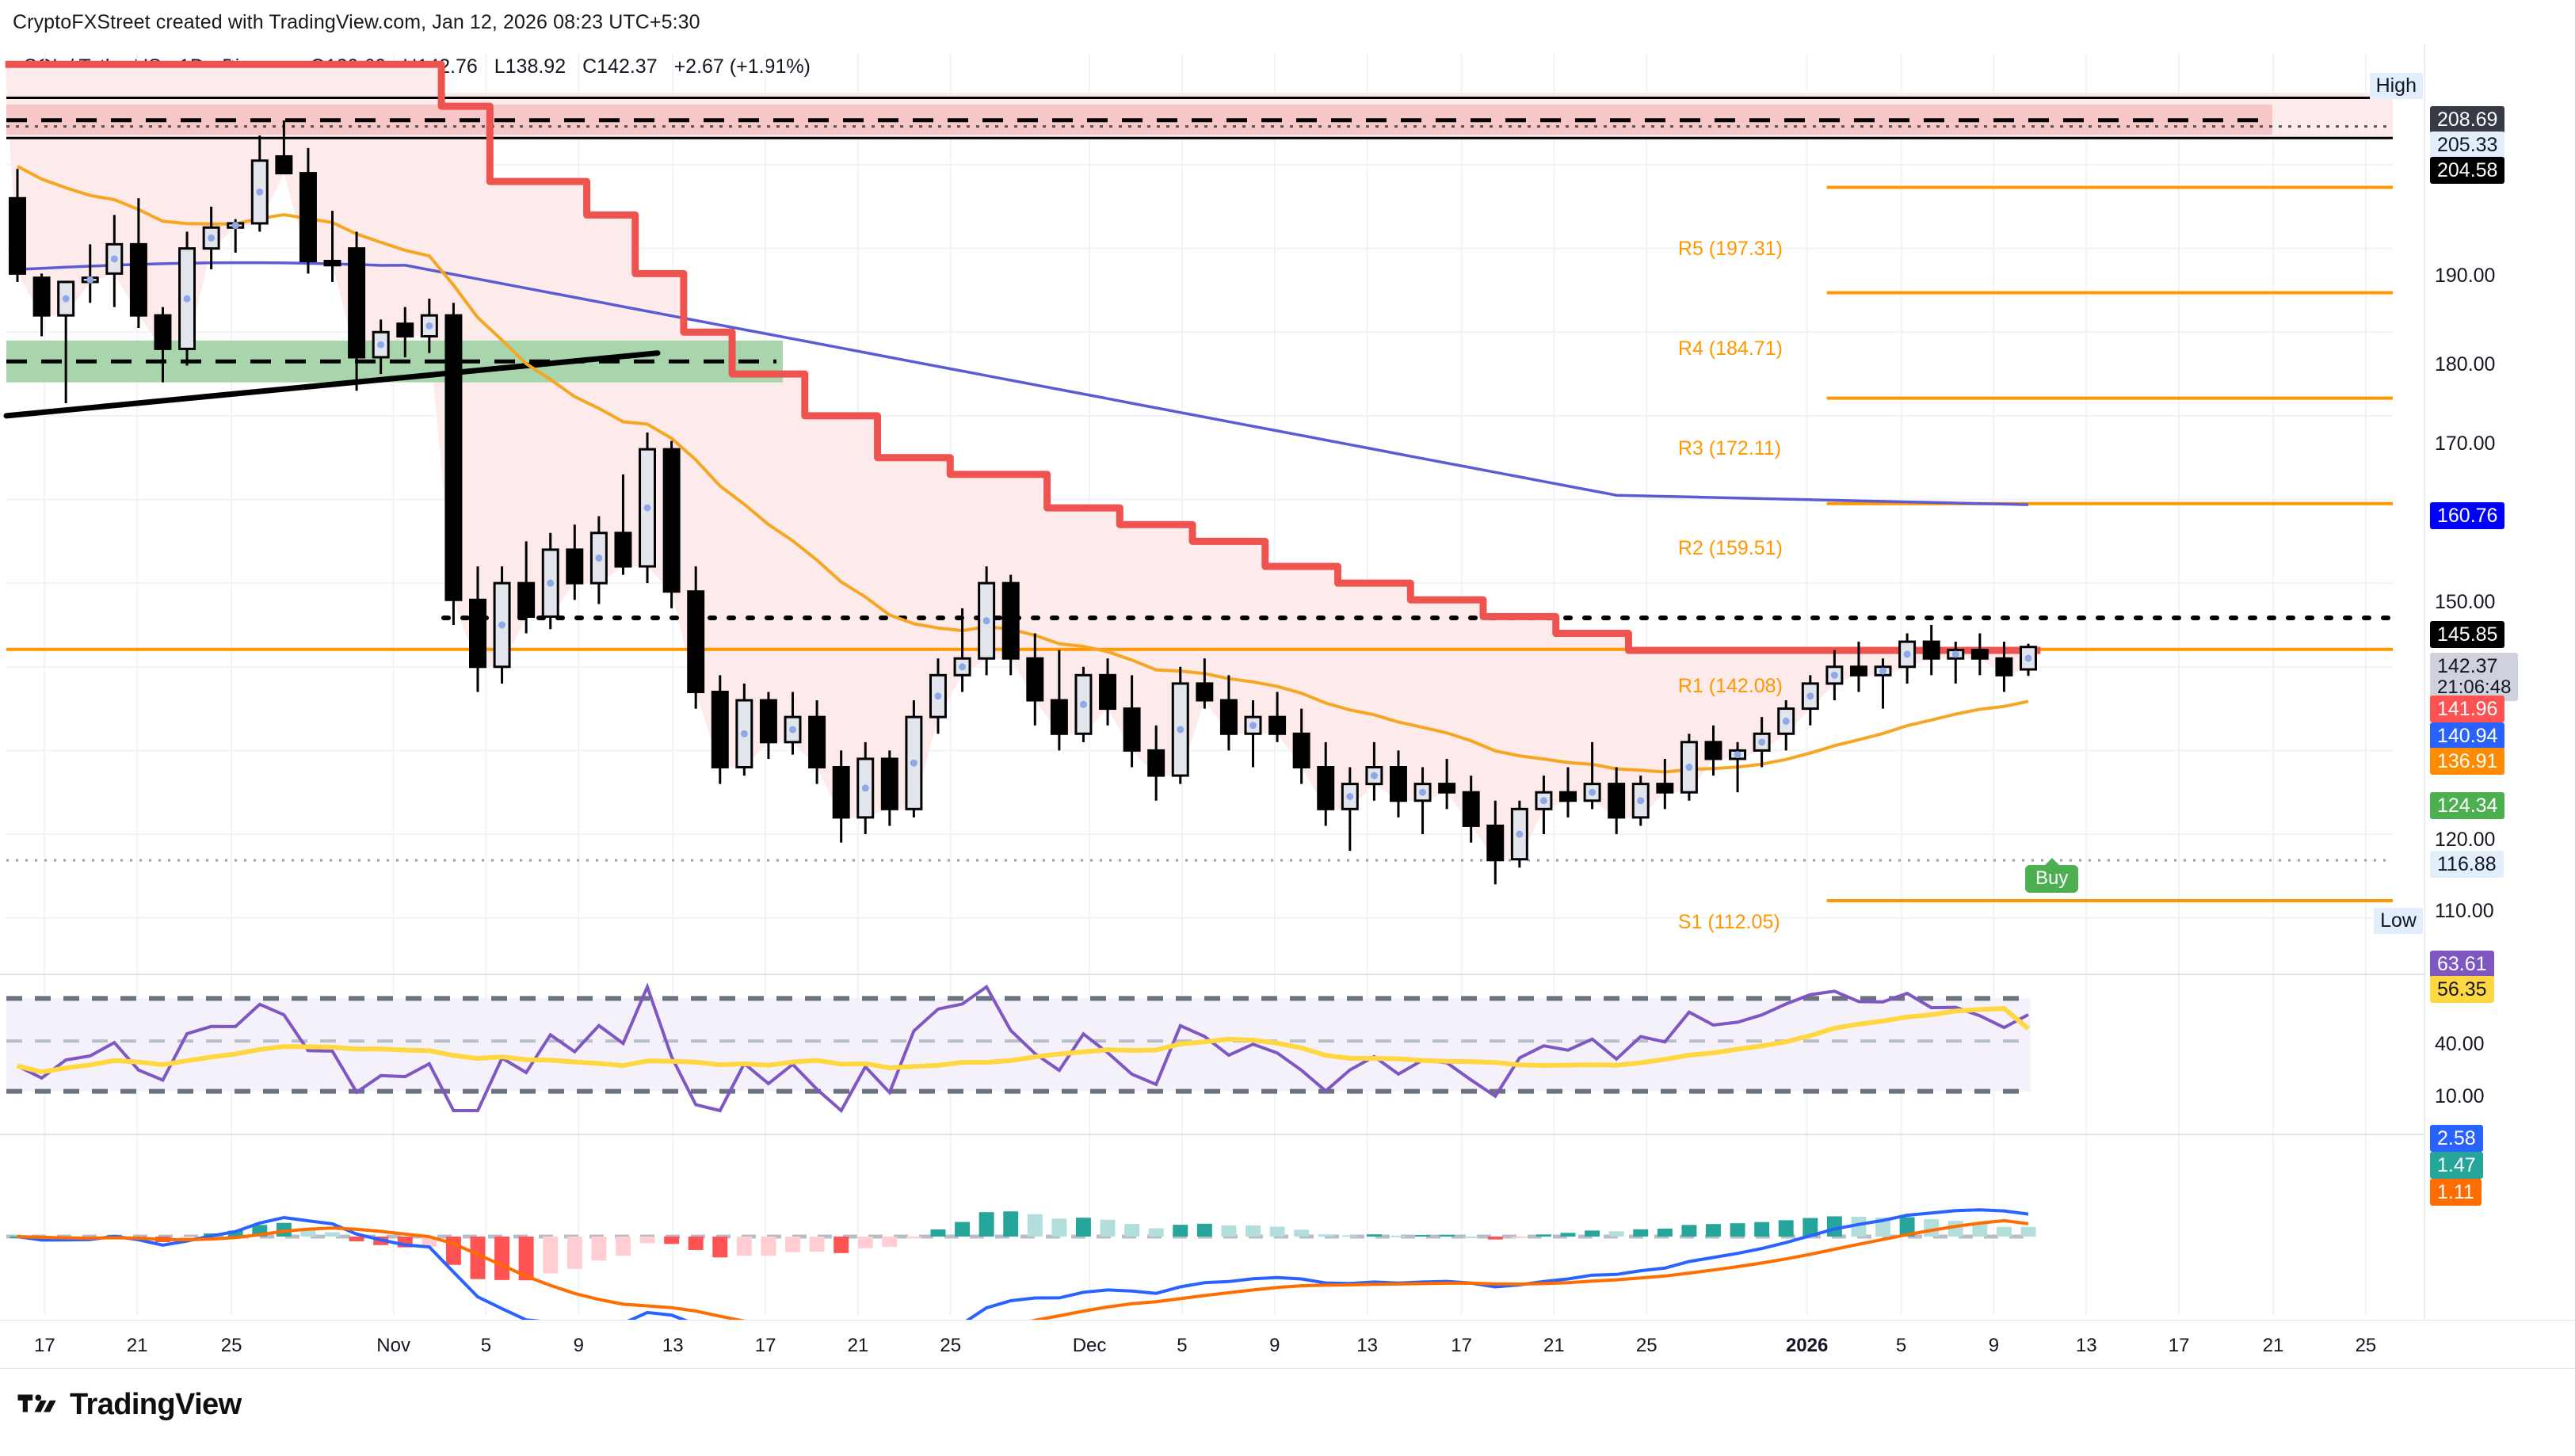 The height and width of the screenshot is (1456, 2575). I want to click on price-value-pill: 63.61, so click(2462, 964).